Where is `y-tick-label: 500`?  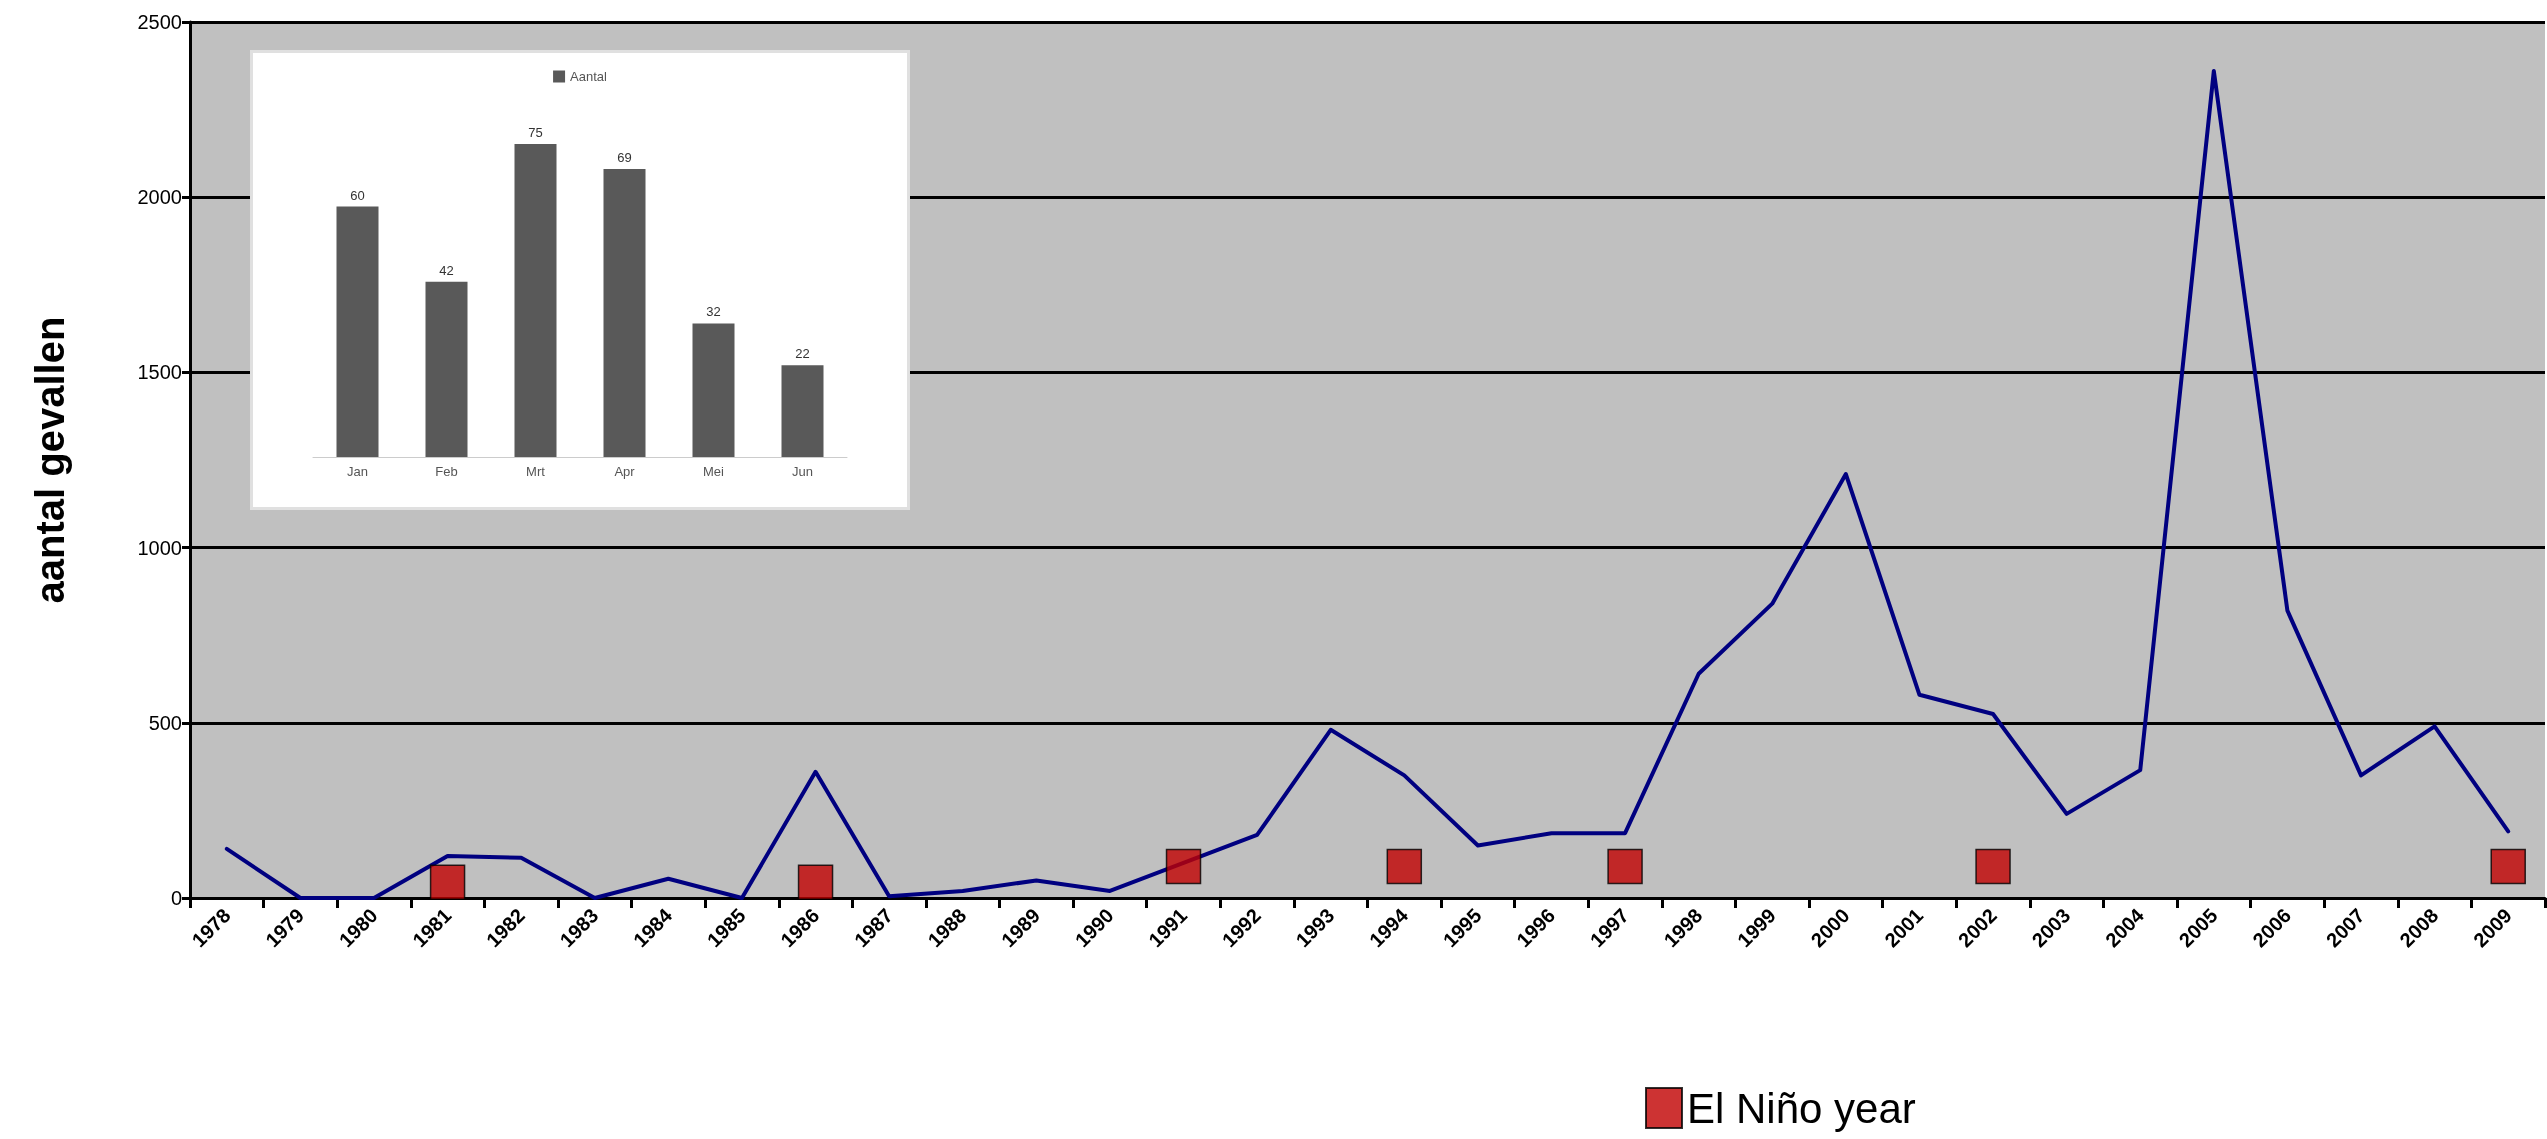 y-tick-label: 500 is located at coordinates (165, 722).